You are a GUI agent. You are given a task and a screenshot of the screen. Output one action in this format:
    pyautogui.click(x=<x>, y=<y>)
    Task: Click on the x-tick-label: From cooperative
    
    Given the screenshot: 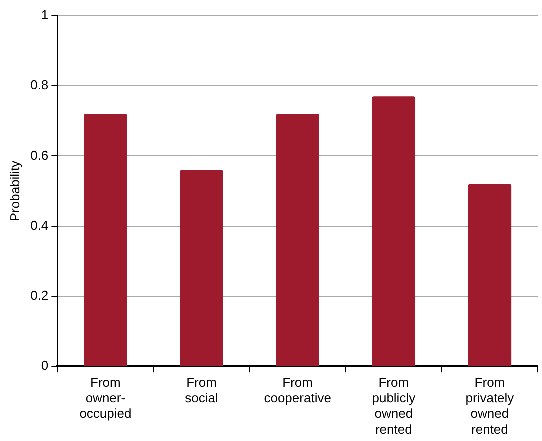 What is the action you would take?
    pyautogui.click(x=298, y=390)
    